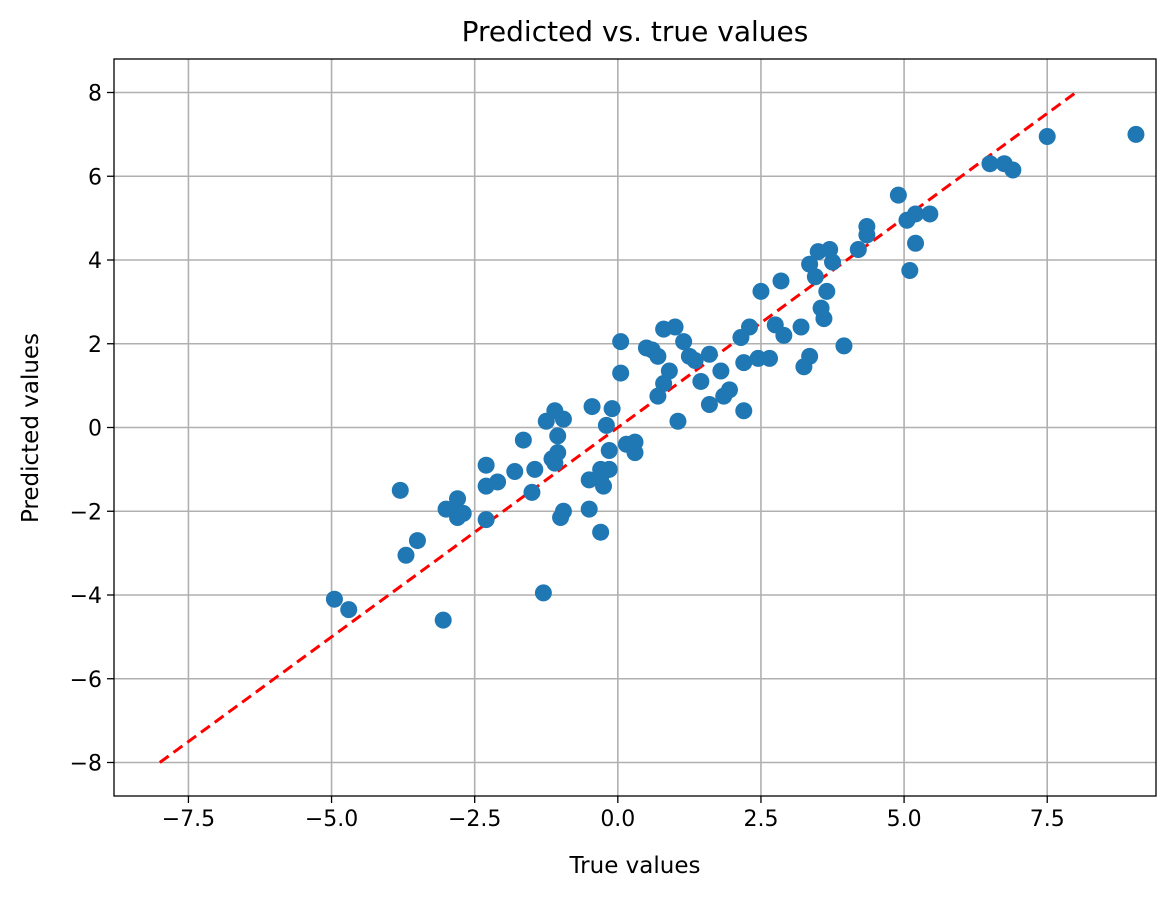  Describe the element at coordinates (95, 177) in the screenshot. I see `y-tick-label: 6` at that location.